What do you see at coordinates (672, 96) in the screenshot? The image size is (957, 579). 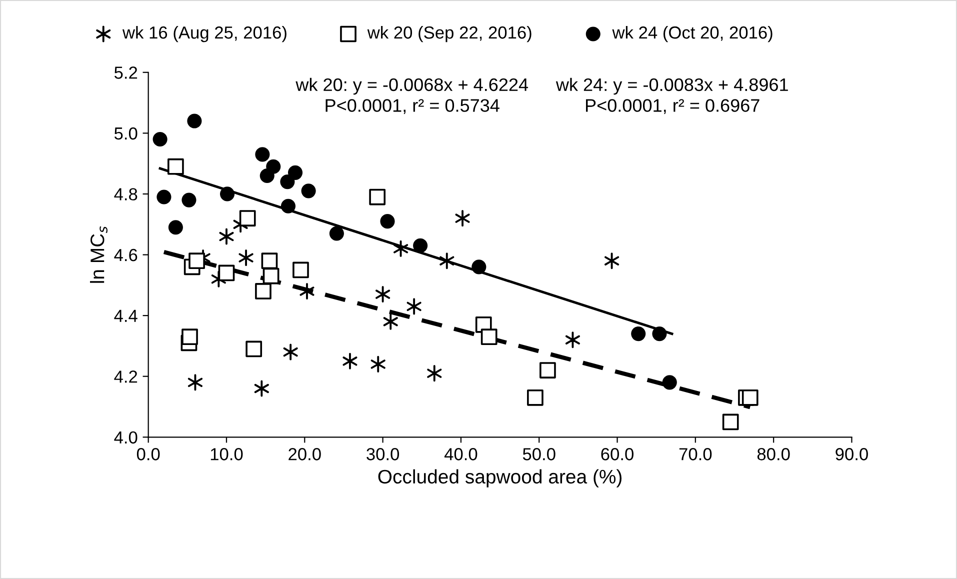 I see `annotation: wk 24: y = -0.0083x + 4.8961 P<0.0001, r² = 0.6967` at bounding box center [672, 96].